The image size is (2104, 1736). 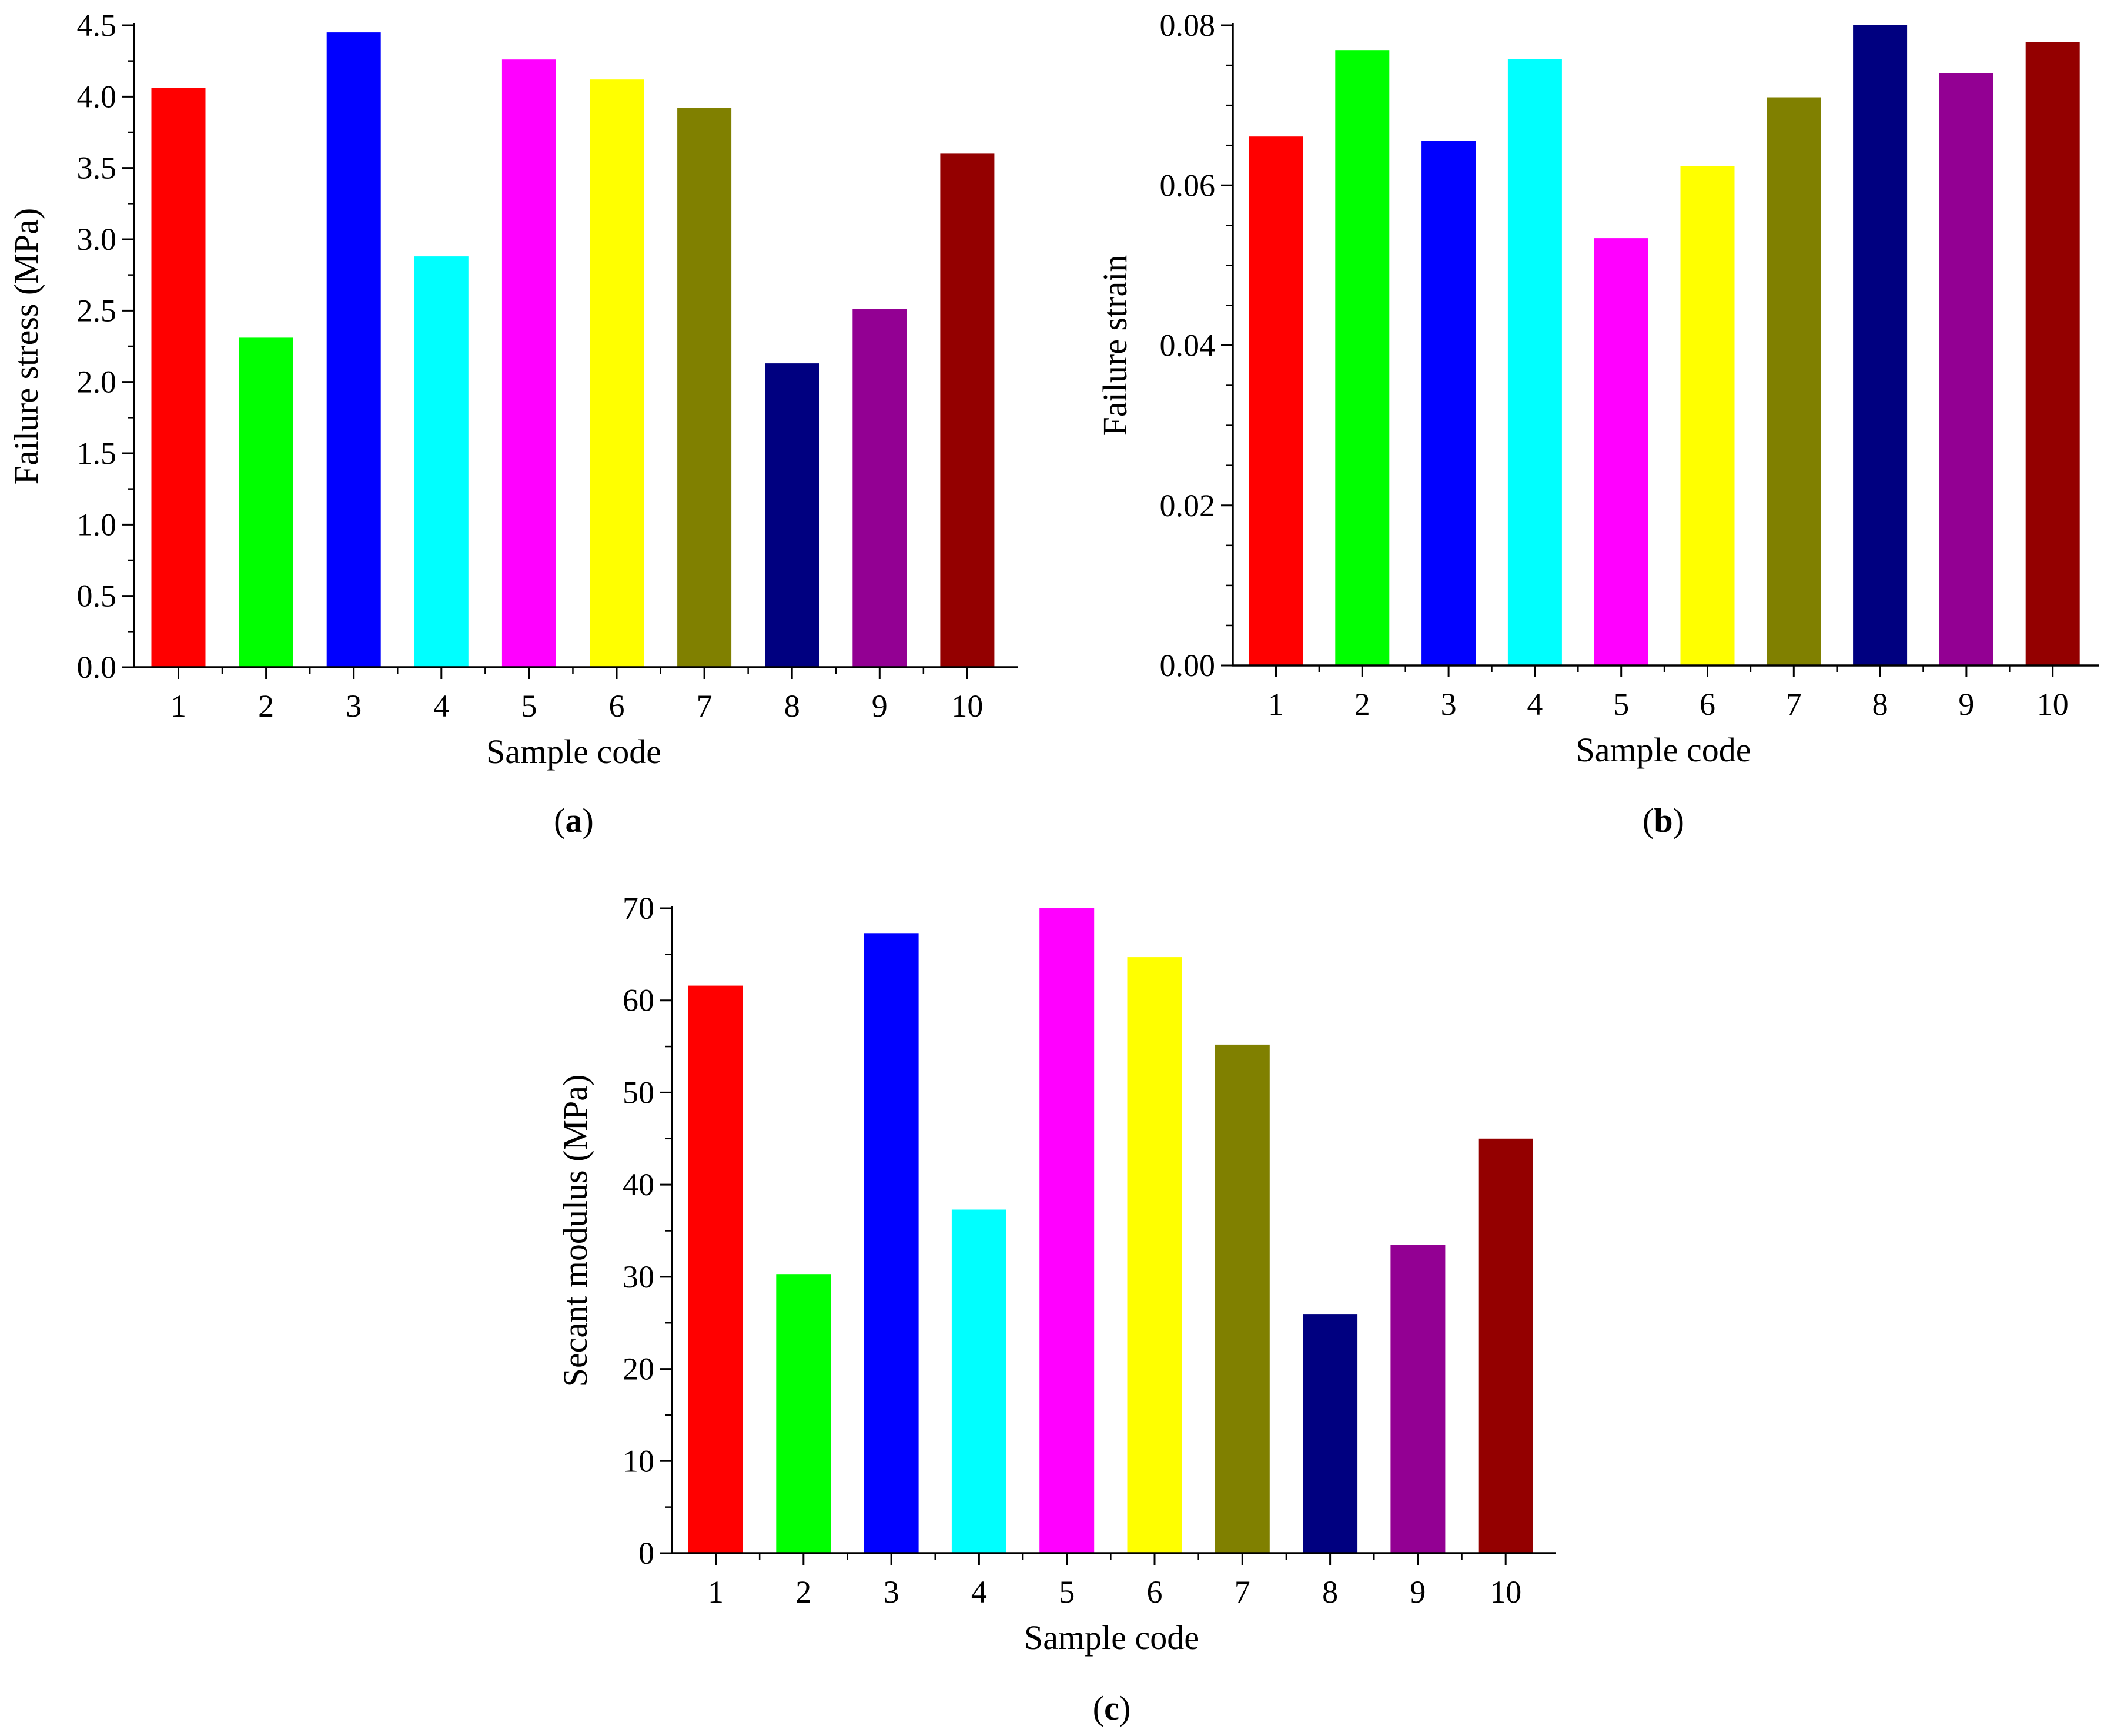 What do you see at coordinates (638, 1277) in the screenshot?
I see `y-tick-label: 30` at bounding box center [638, 1277].